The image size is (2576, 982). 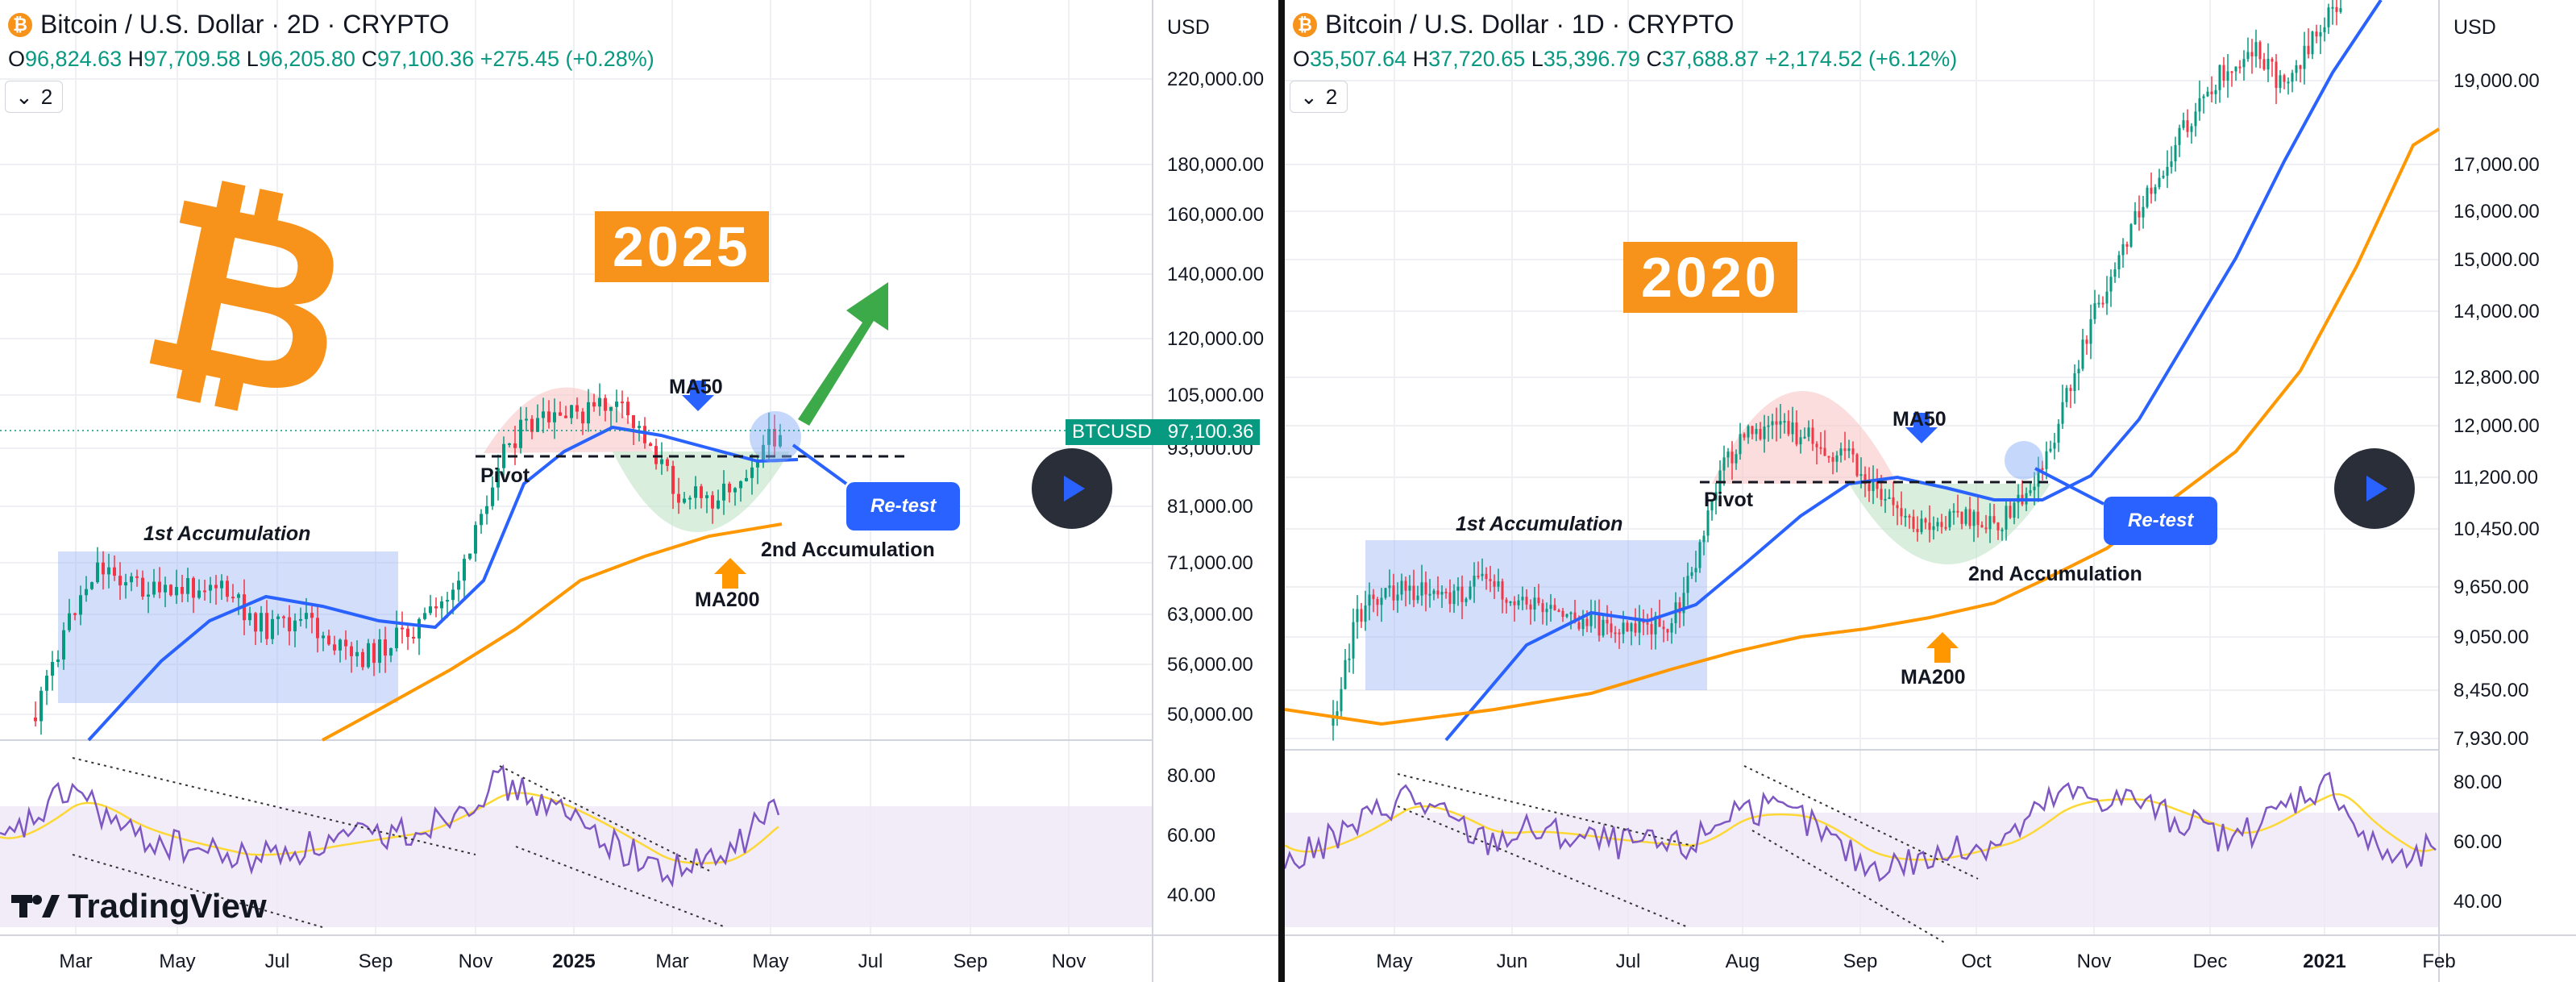 I want to click on x-tick-label: May, so click(x=177, y=961).